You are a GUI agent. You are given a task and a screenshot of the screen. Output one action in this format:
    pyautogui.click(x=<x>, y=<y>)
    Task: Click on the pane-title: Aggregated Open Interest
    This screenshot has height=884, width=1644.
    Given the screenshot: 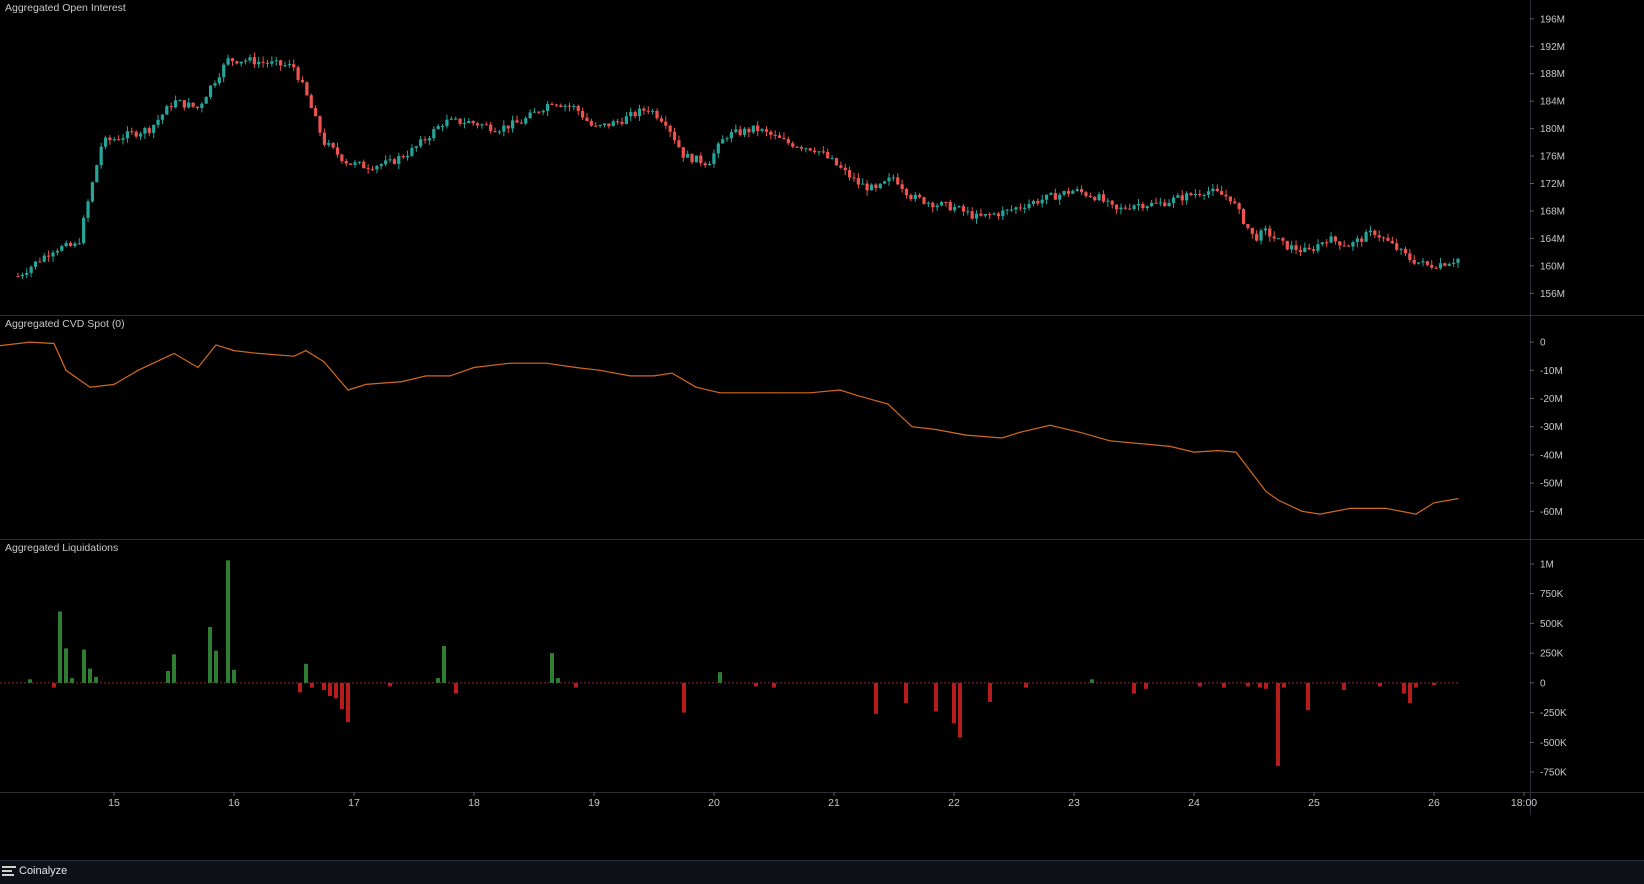 What is the action you would take?
    pyautogui.click(x=65, y=8)
    